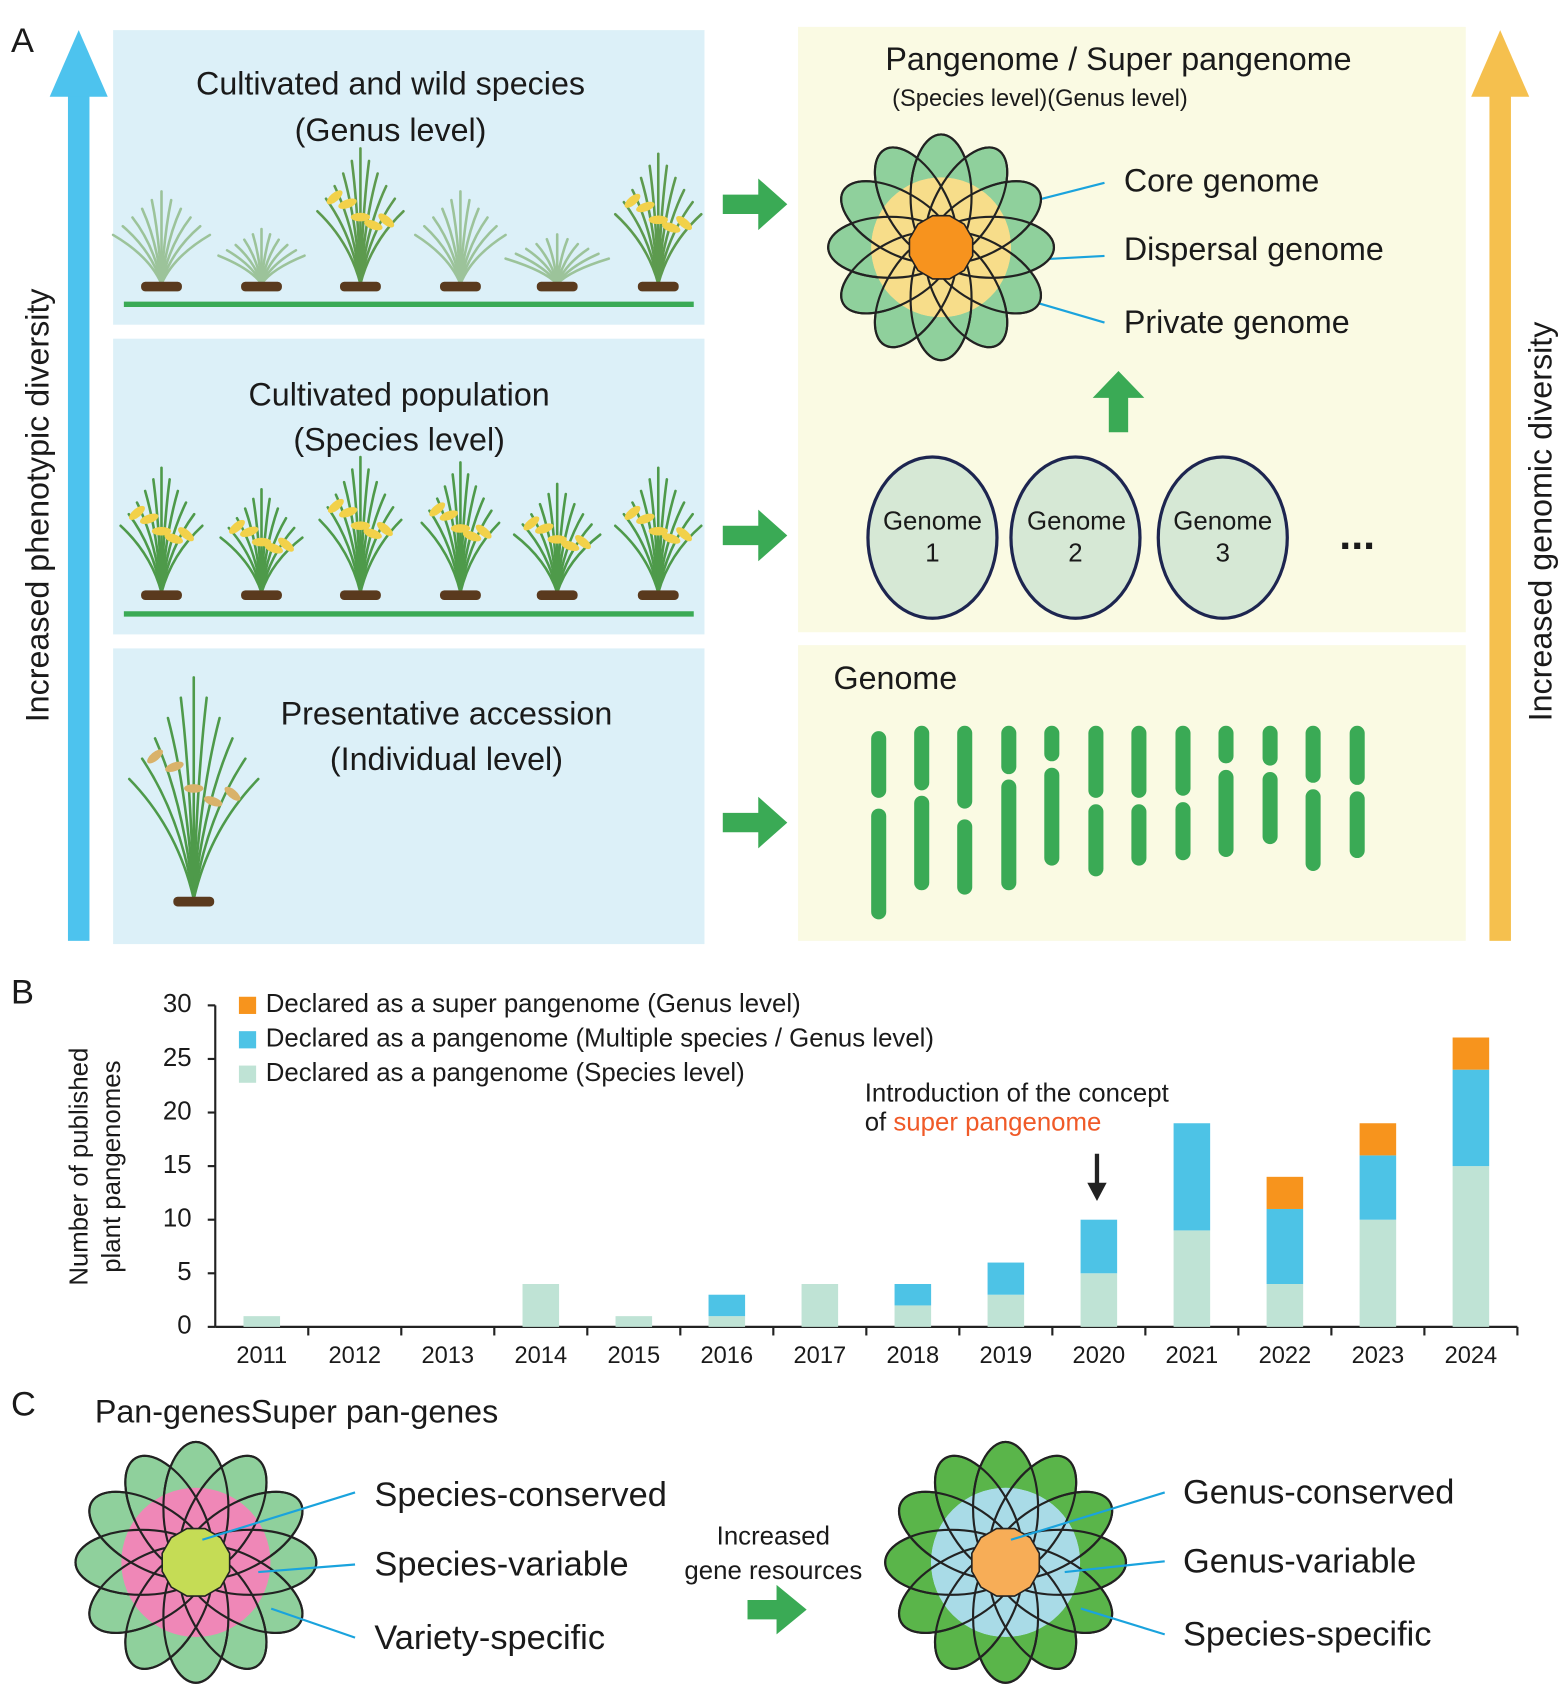 The width and height of the screenshot is (1566, 1686). I want to click on x-tick-label: 2014, so click(541, 1356).